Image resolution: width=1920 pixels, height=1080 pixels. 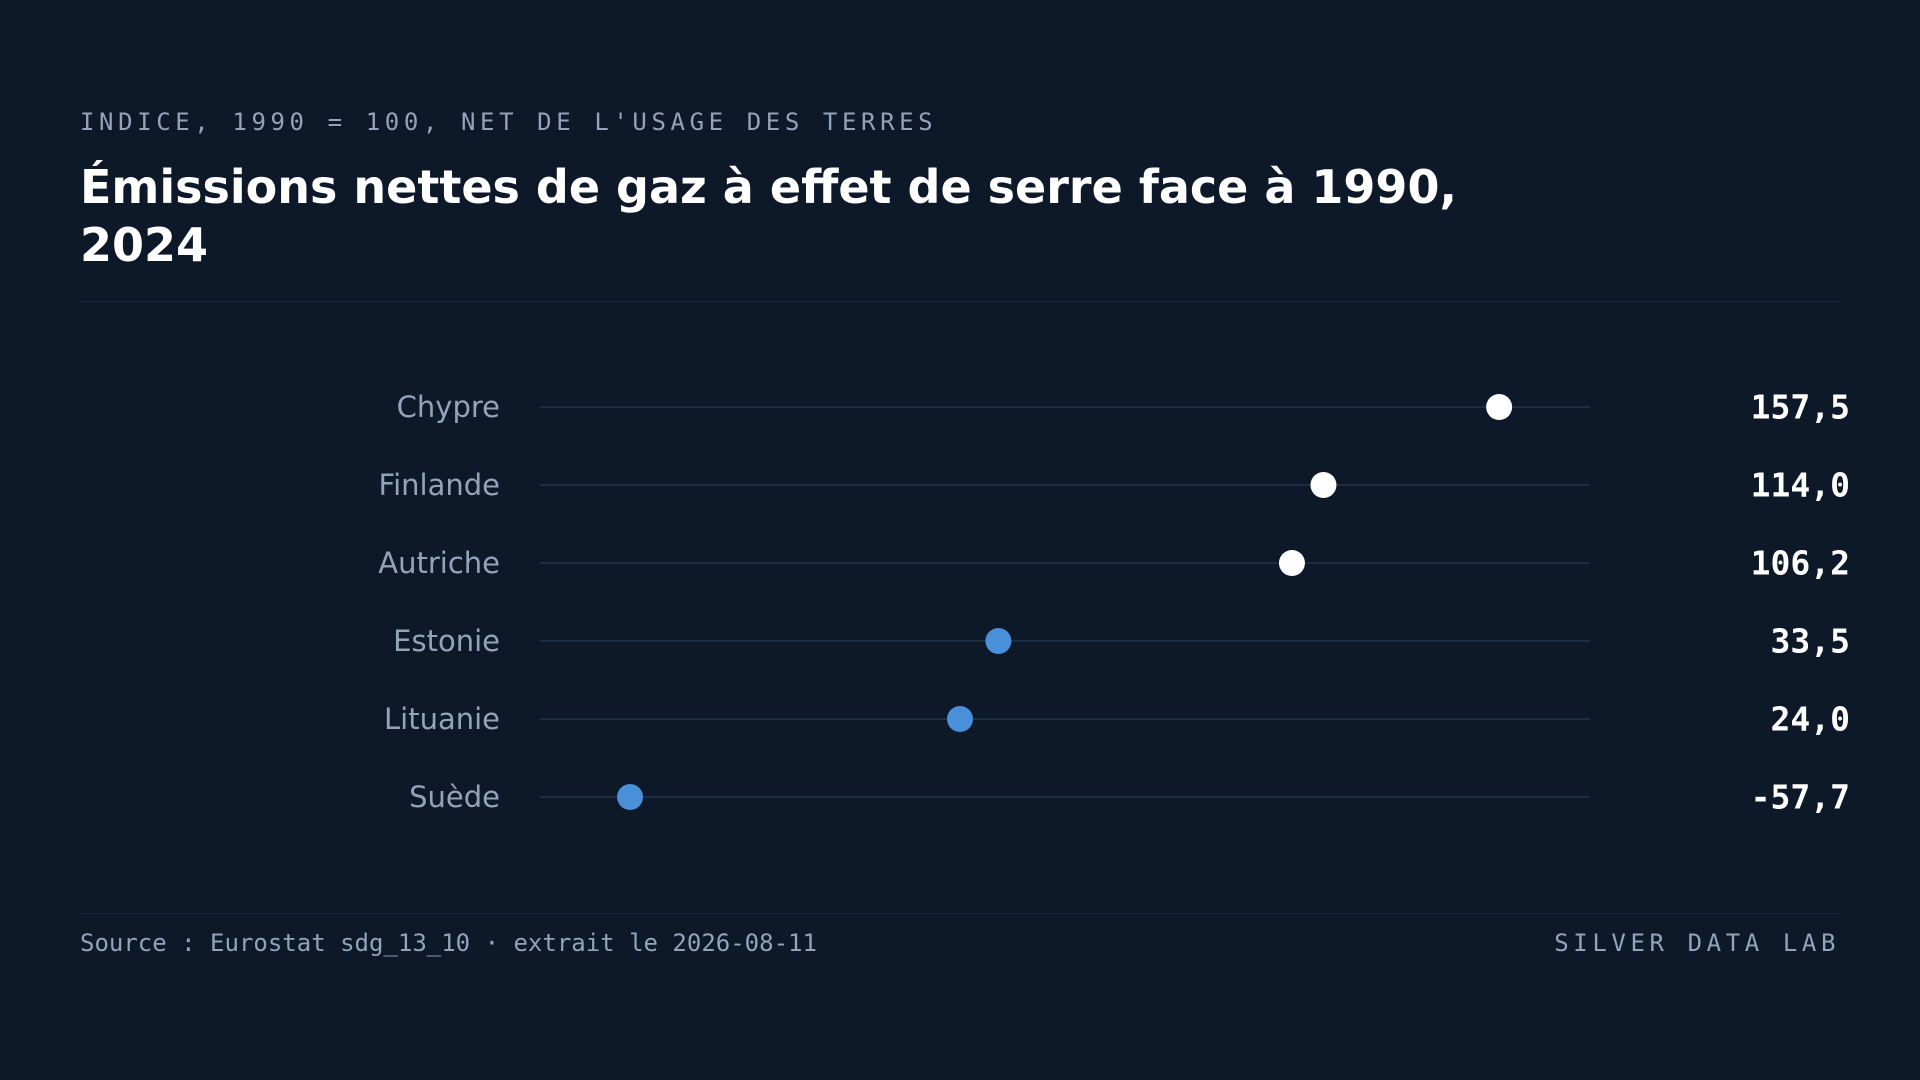 I want to click on value-label-finlande: 114,0, so click(x=1800, y=485).